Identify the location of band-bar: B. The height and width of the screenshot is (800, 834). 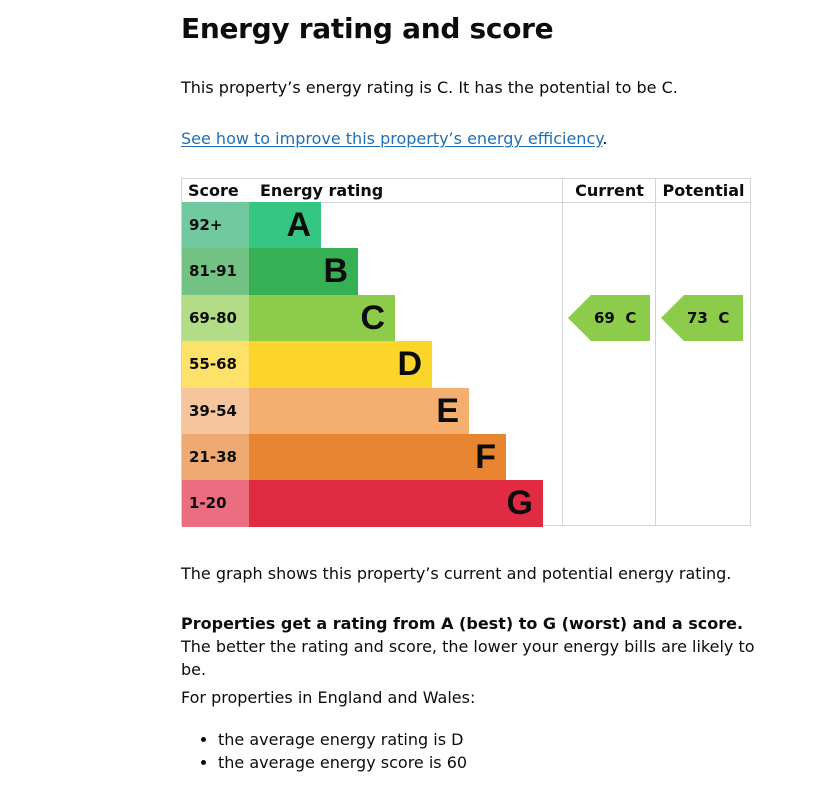
(303, 271).